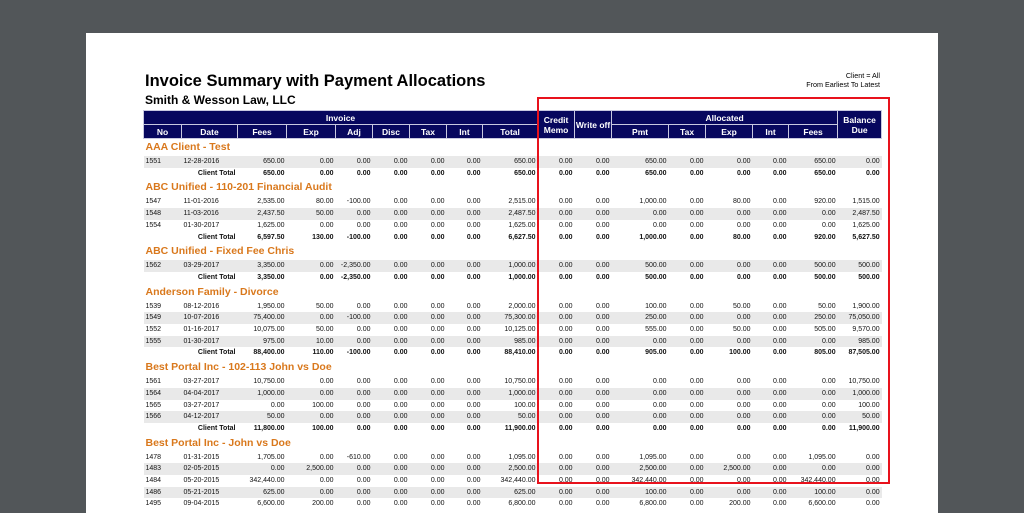 The height and width of the screenshot is (513, 1024). I want to click on total-amount-cell: 88,400.00, so click(269, 353).